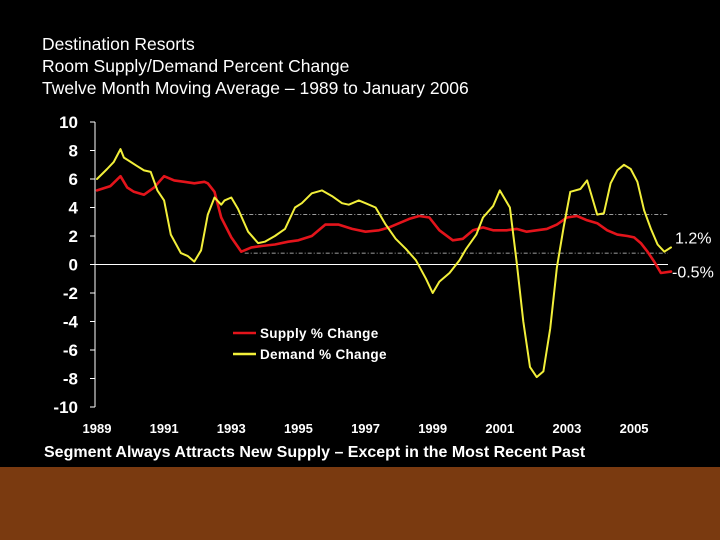 This screenshot has width=720, height=540. Describe the element at coordinates (73, 236) in the screenshot. I see `y-tick-label: 2` at that location.